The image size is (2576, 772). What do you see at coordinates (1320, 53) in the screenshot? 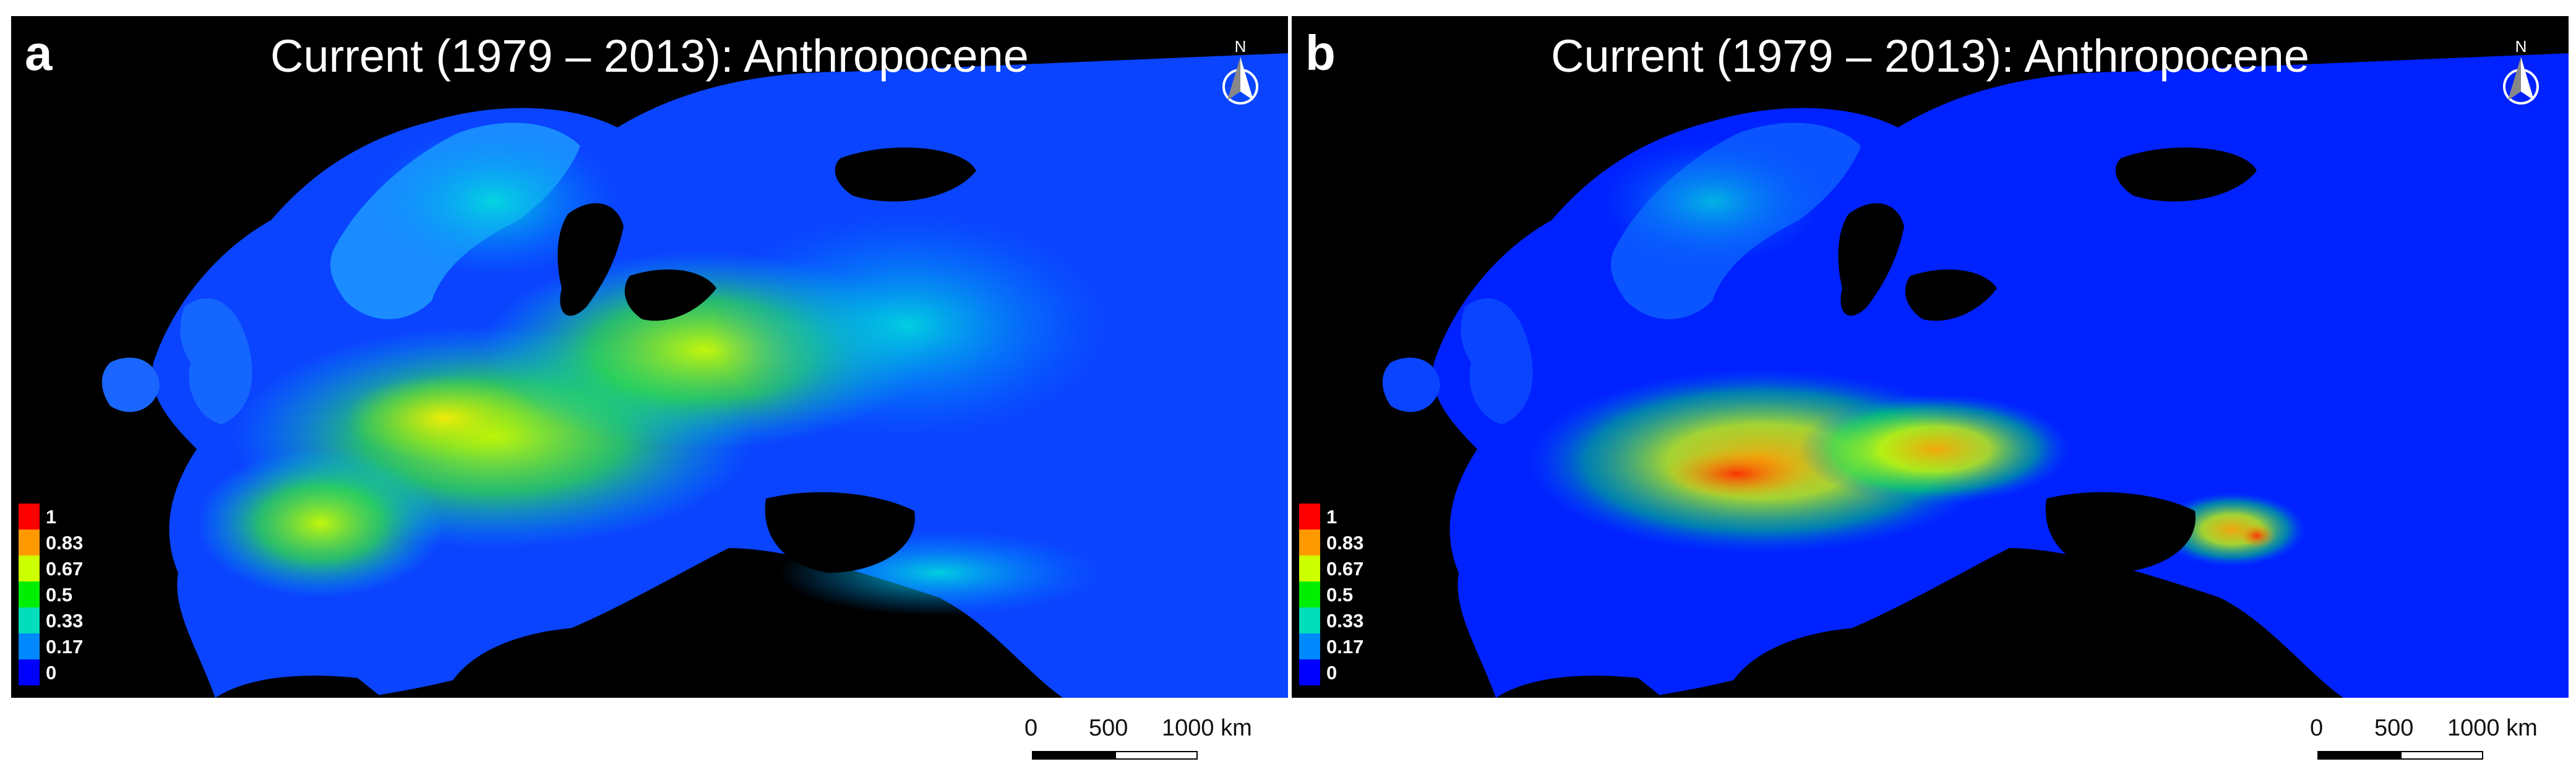
I see `panel-letter: b` at bounding box center [1320, 53].